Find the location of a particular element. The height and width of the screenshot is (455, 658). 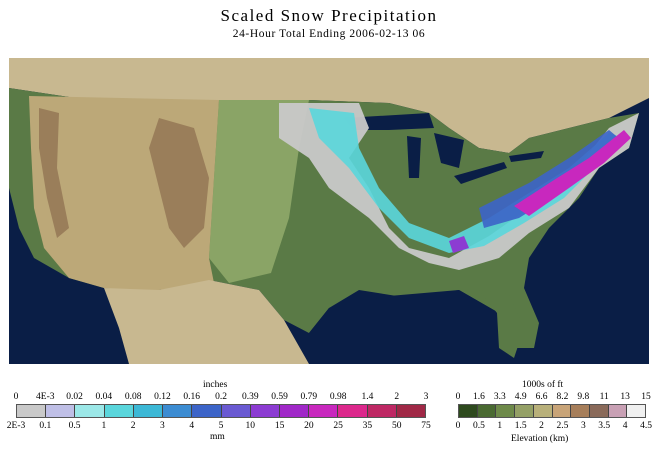

elev-bottom-tick-7: 3.5 is located at coordinates (604, 426).